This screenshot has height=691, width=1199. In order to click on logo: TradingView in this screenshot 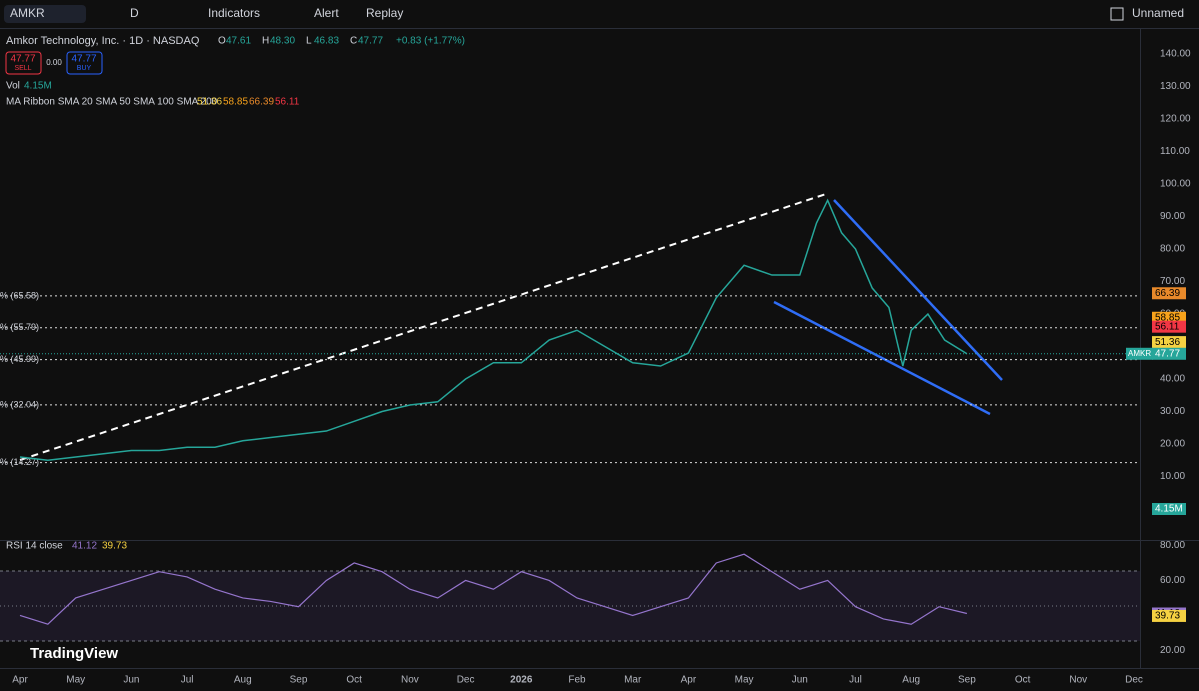, I will do `click(74, 653)`.